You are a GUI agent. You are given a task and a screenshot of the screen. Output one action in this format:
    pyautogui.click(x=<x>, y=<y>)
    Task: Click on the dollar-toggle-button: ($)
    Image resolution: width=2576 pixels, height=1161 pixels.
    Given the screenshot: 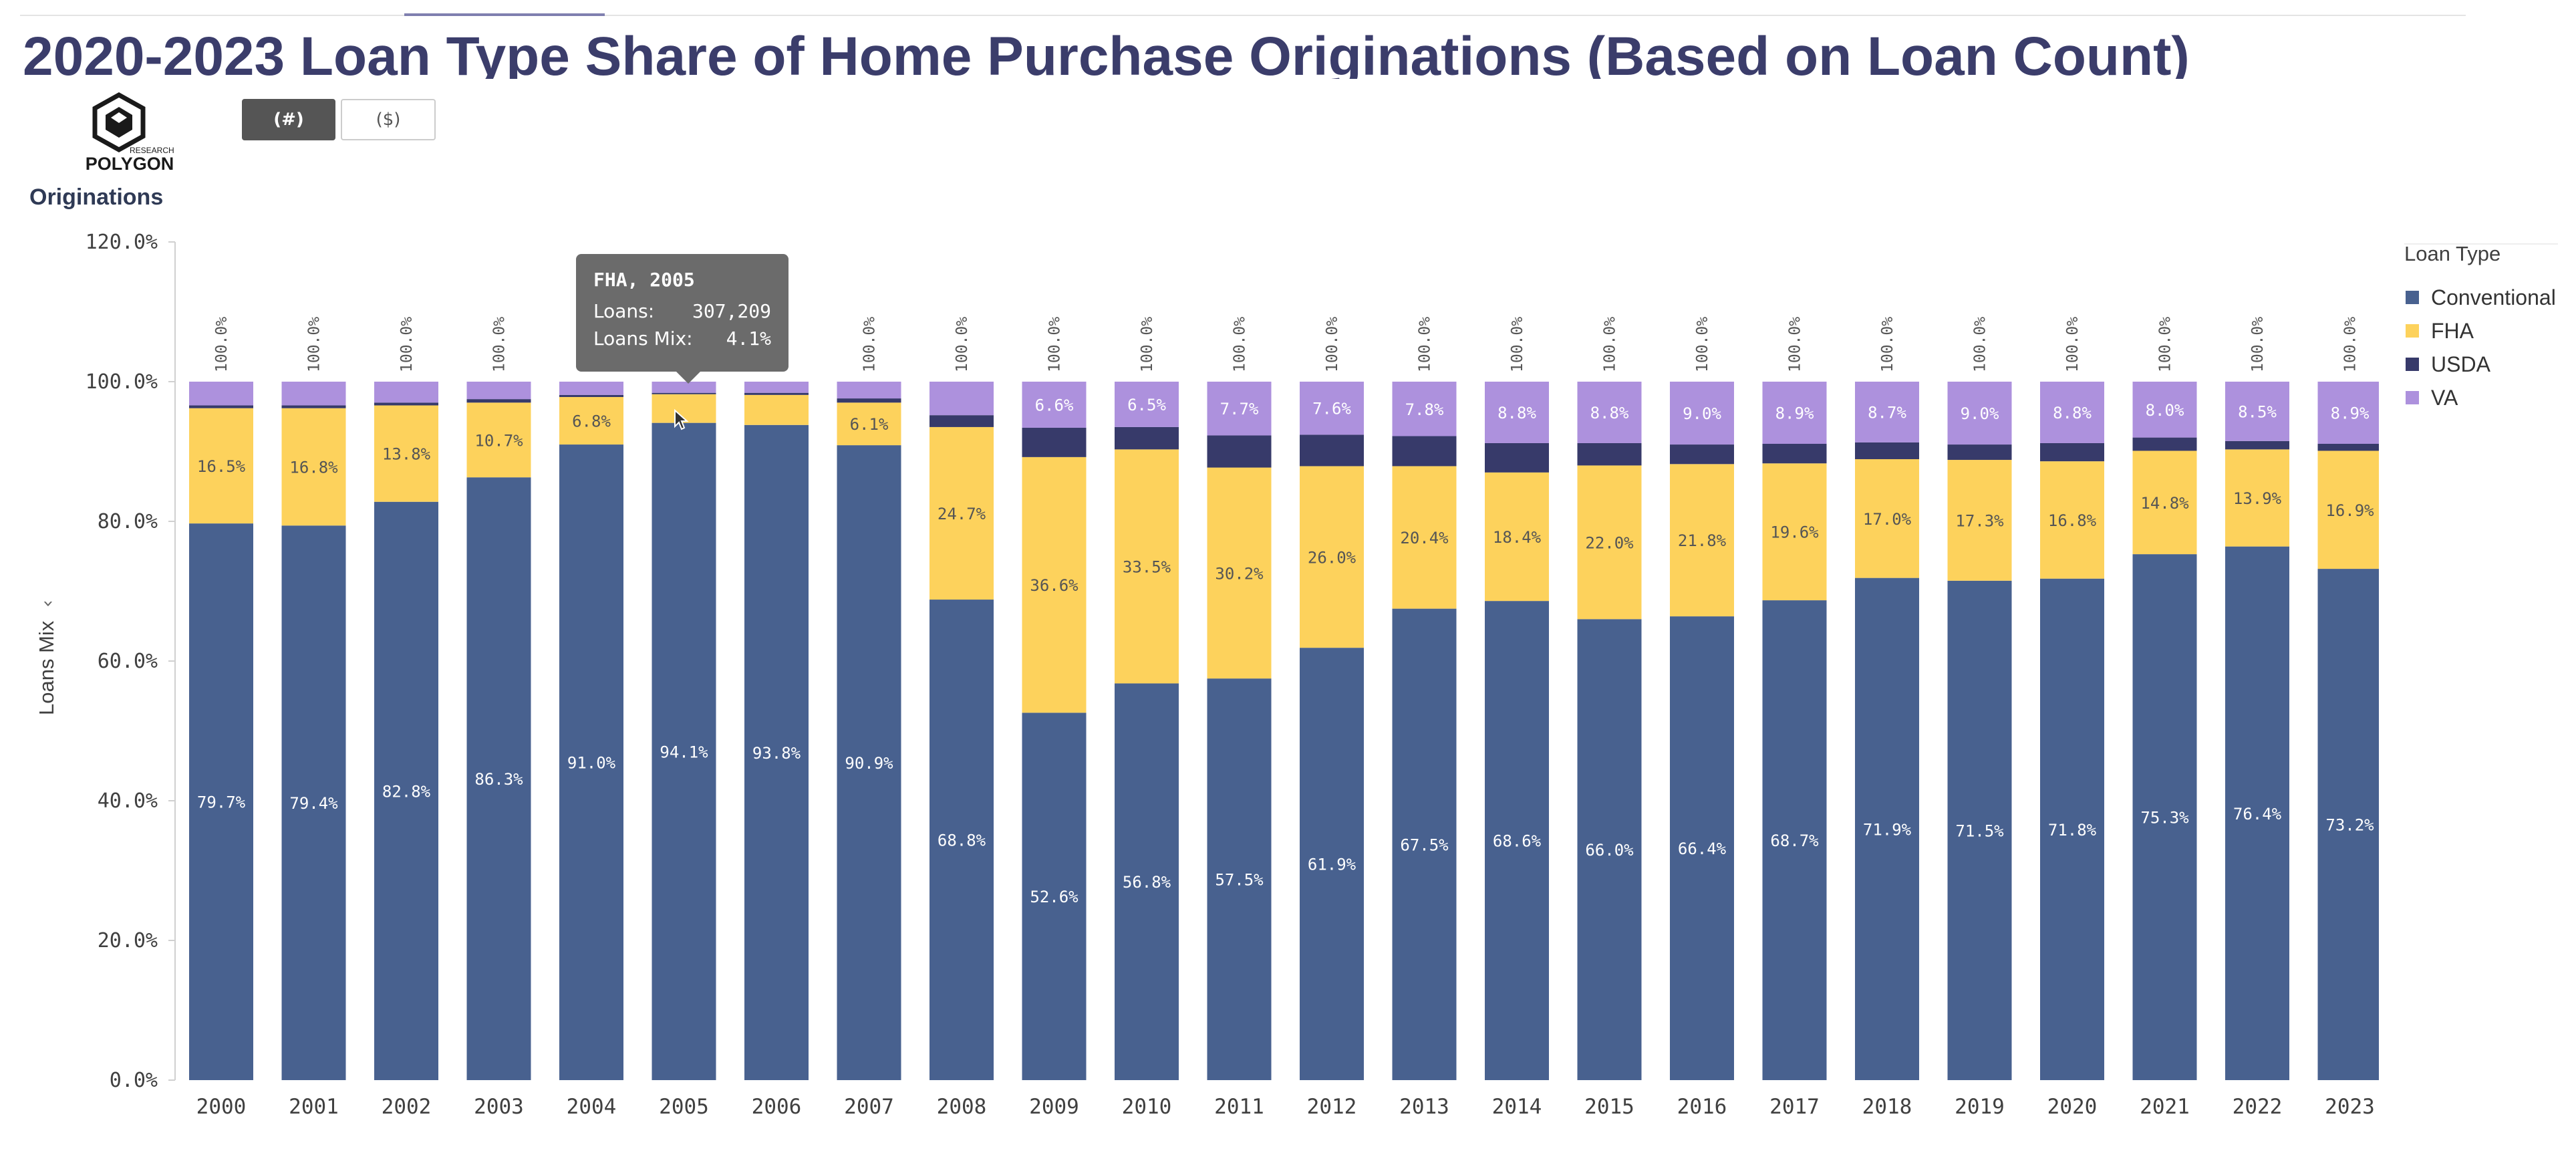 What is the action you would take?
    pyautogui.click(x=388, y=119)
    